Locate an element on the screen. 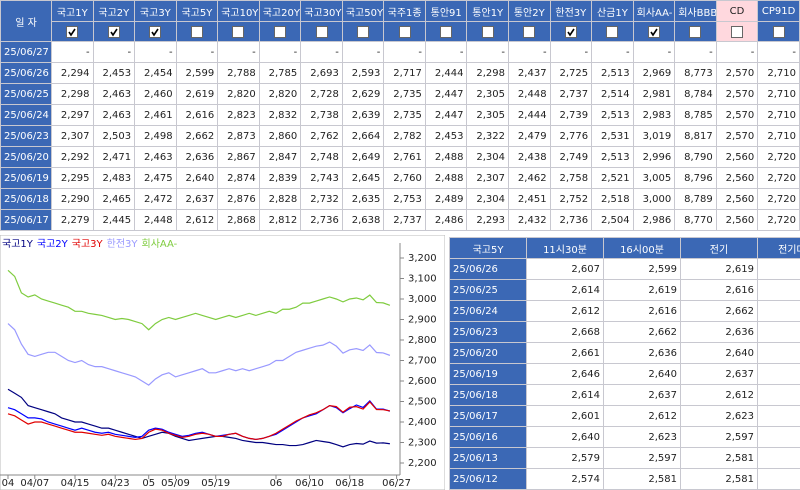  cell: 2,279 is located at coordinates (72, 220).